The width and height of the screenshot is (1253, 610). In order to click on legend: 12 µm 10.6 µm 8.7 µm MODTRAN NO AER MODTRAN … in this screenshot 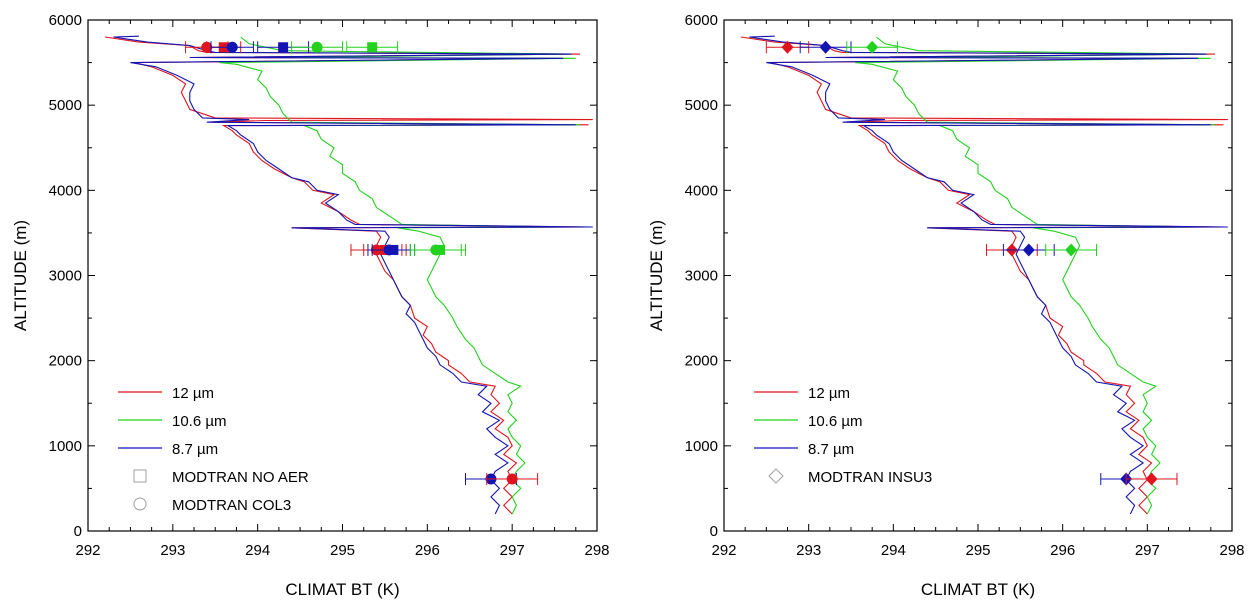, I will do `click(213, 449)`.